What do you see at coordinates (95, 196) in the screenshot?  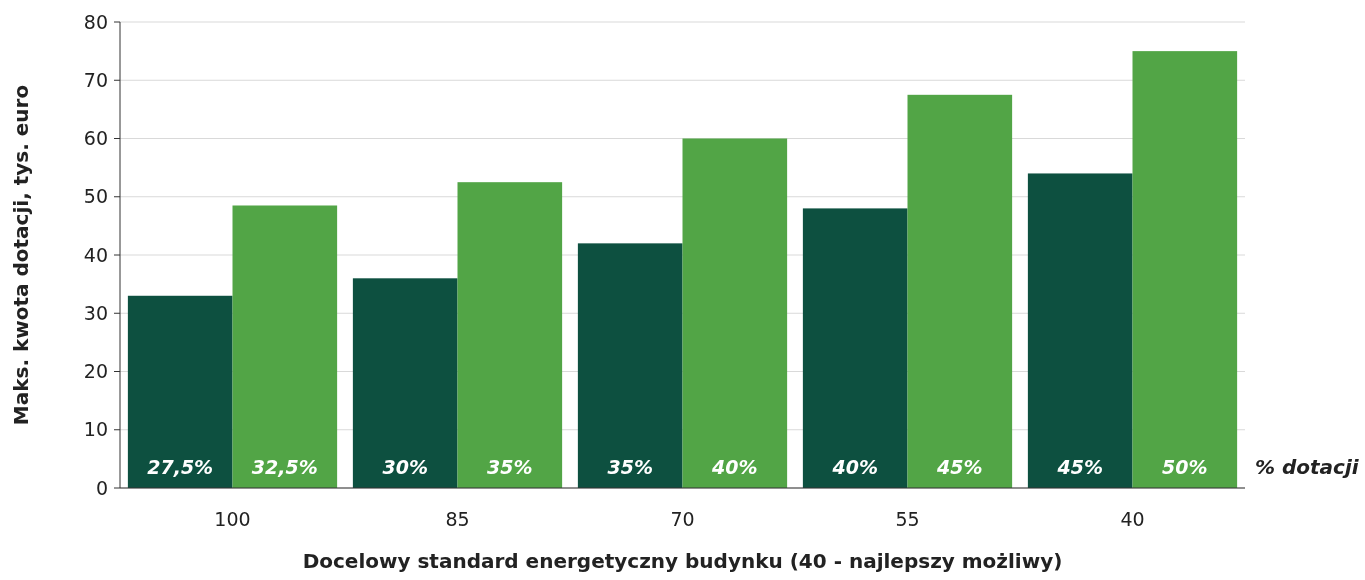 I see `y-tick-label: 50` at bounding box center [95, 196].